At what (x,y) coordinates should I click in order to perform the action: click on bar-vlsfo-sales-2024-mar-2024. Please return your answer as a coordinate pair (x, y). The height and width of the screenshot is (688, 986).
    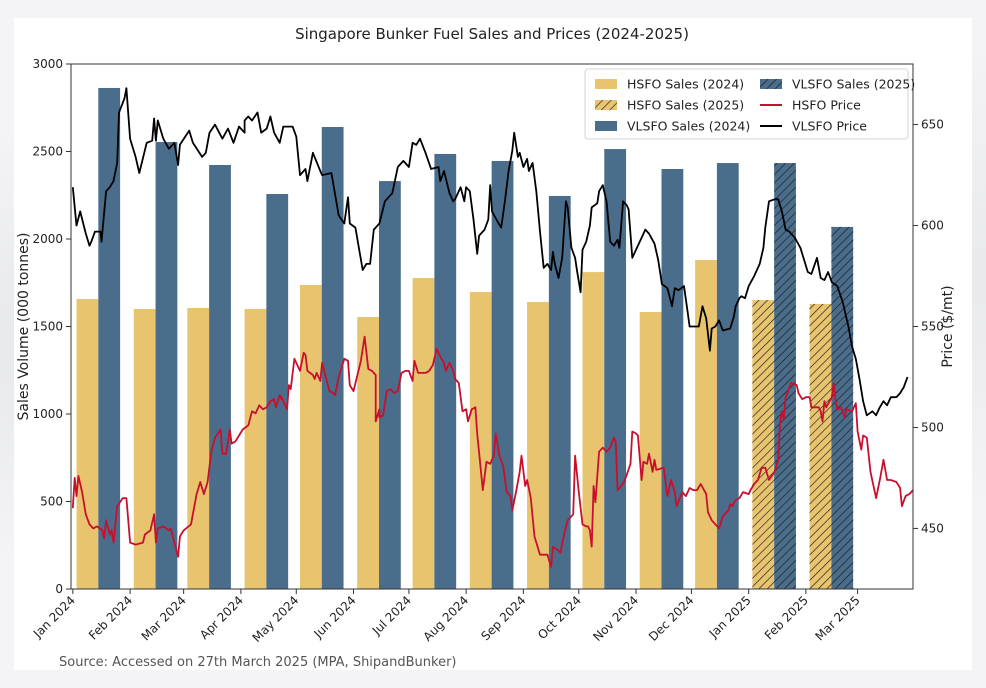
    Looking at the image, I should click on (220, 376).